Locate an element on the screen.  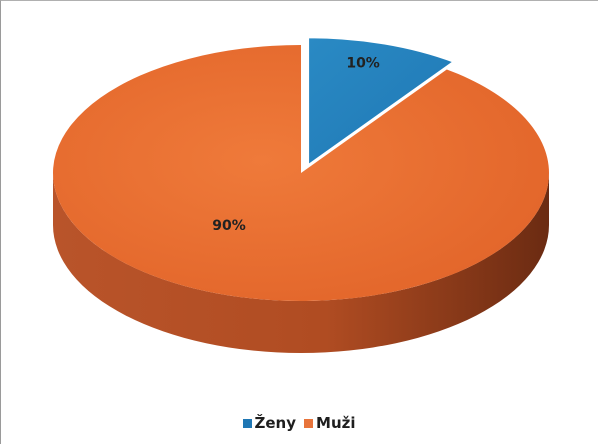
legend: Ženy Muži is located at coordinates (299, 423).